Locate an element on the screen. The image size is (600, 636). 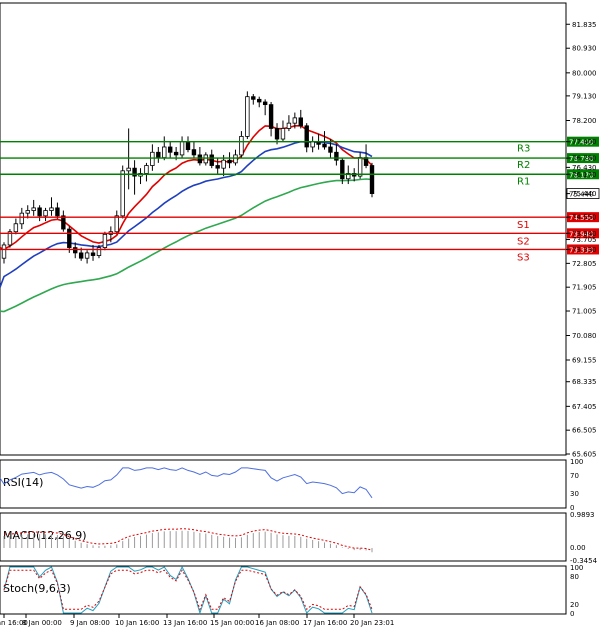
rsi-panel-frame is located at coordinates (283, 484).